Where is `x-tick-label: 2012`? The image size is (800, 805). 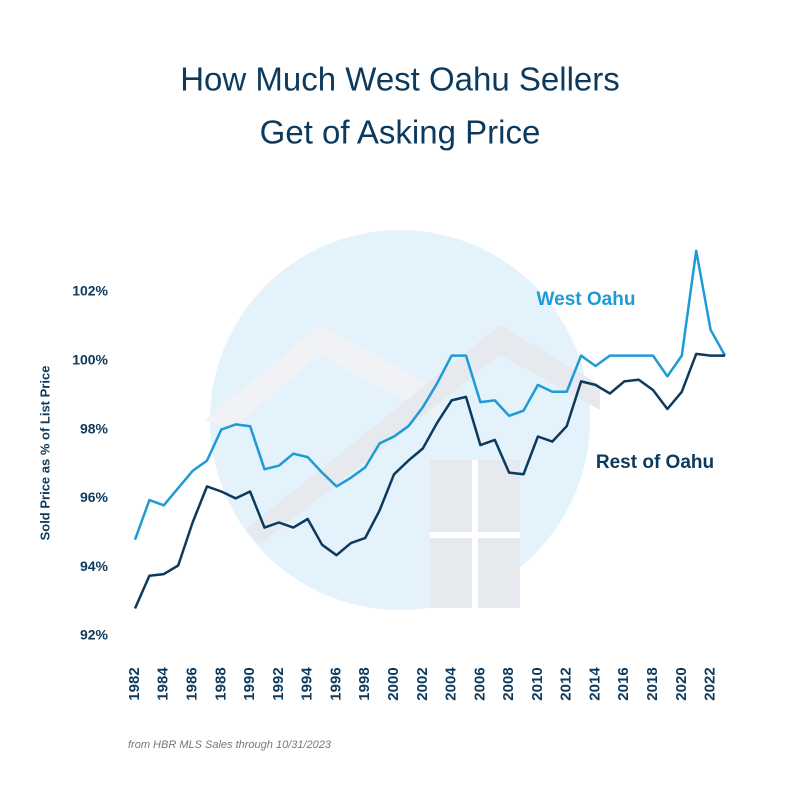 x-tick-label: 2012 is located at coordinates (566, 683).